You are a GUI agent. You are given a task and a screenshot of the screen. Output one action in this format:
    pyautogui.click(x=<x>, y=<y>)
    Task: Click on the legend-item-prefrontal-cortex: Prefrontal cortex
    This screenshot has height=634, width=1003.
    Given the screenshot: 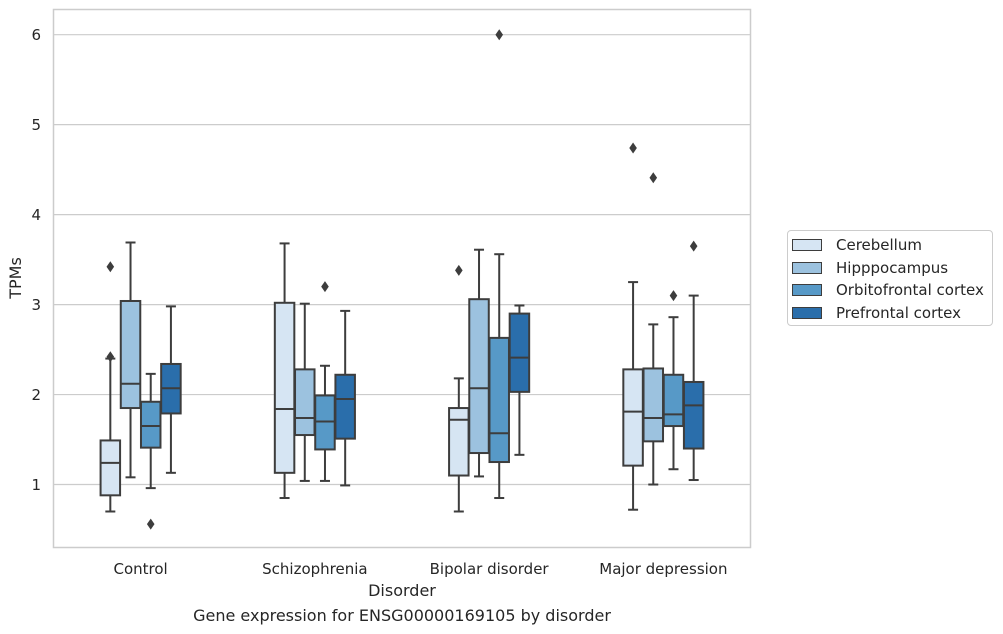 What is the action you would take?
    pyautogui.click(x=890, y=313)
    